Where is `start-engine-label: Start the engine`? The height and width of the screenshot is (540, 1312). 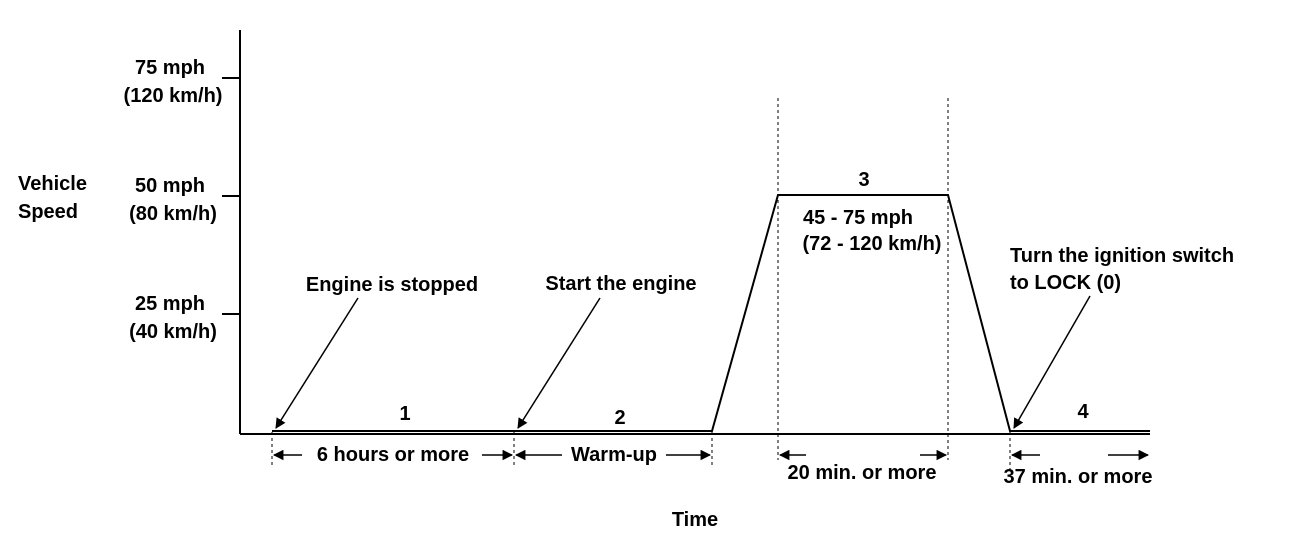 start-engine-label: Start the engine is located at coordinates (620, 284).